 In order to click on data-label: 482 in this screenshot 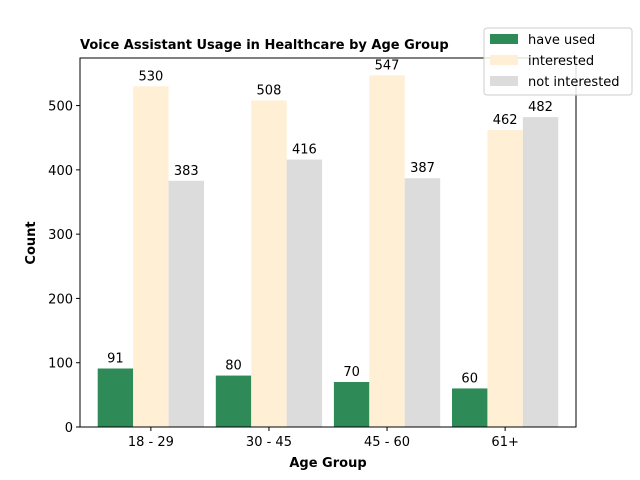, I will do `click(540, 107)`.